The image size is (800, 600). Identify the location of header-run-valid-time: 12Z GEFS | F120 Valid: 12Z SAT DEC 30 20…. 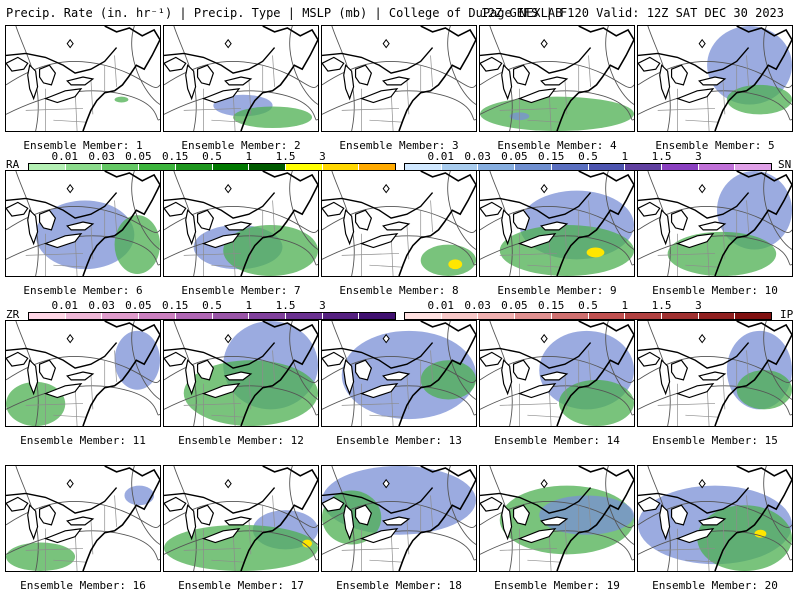
(632, 13).